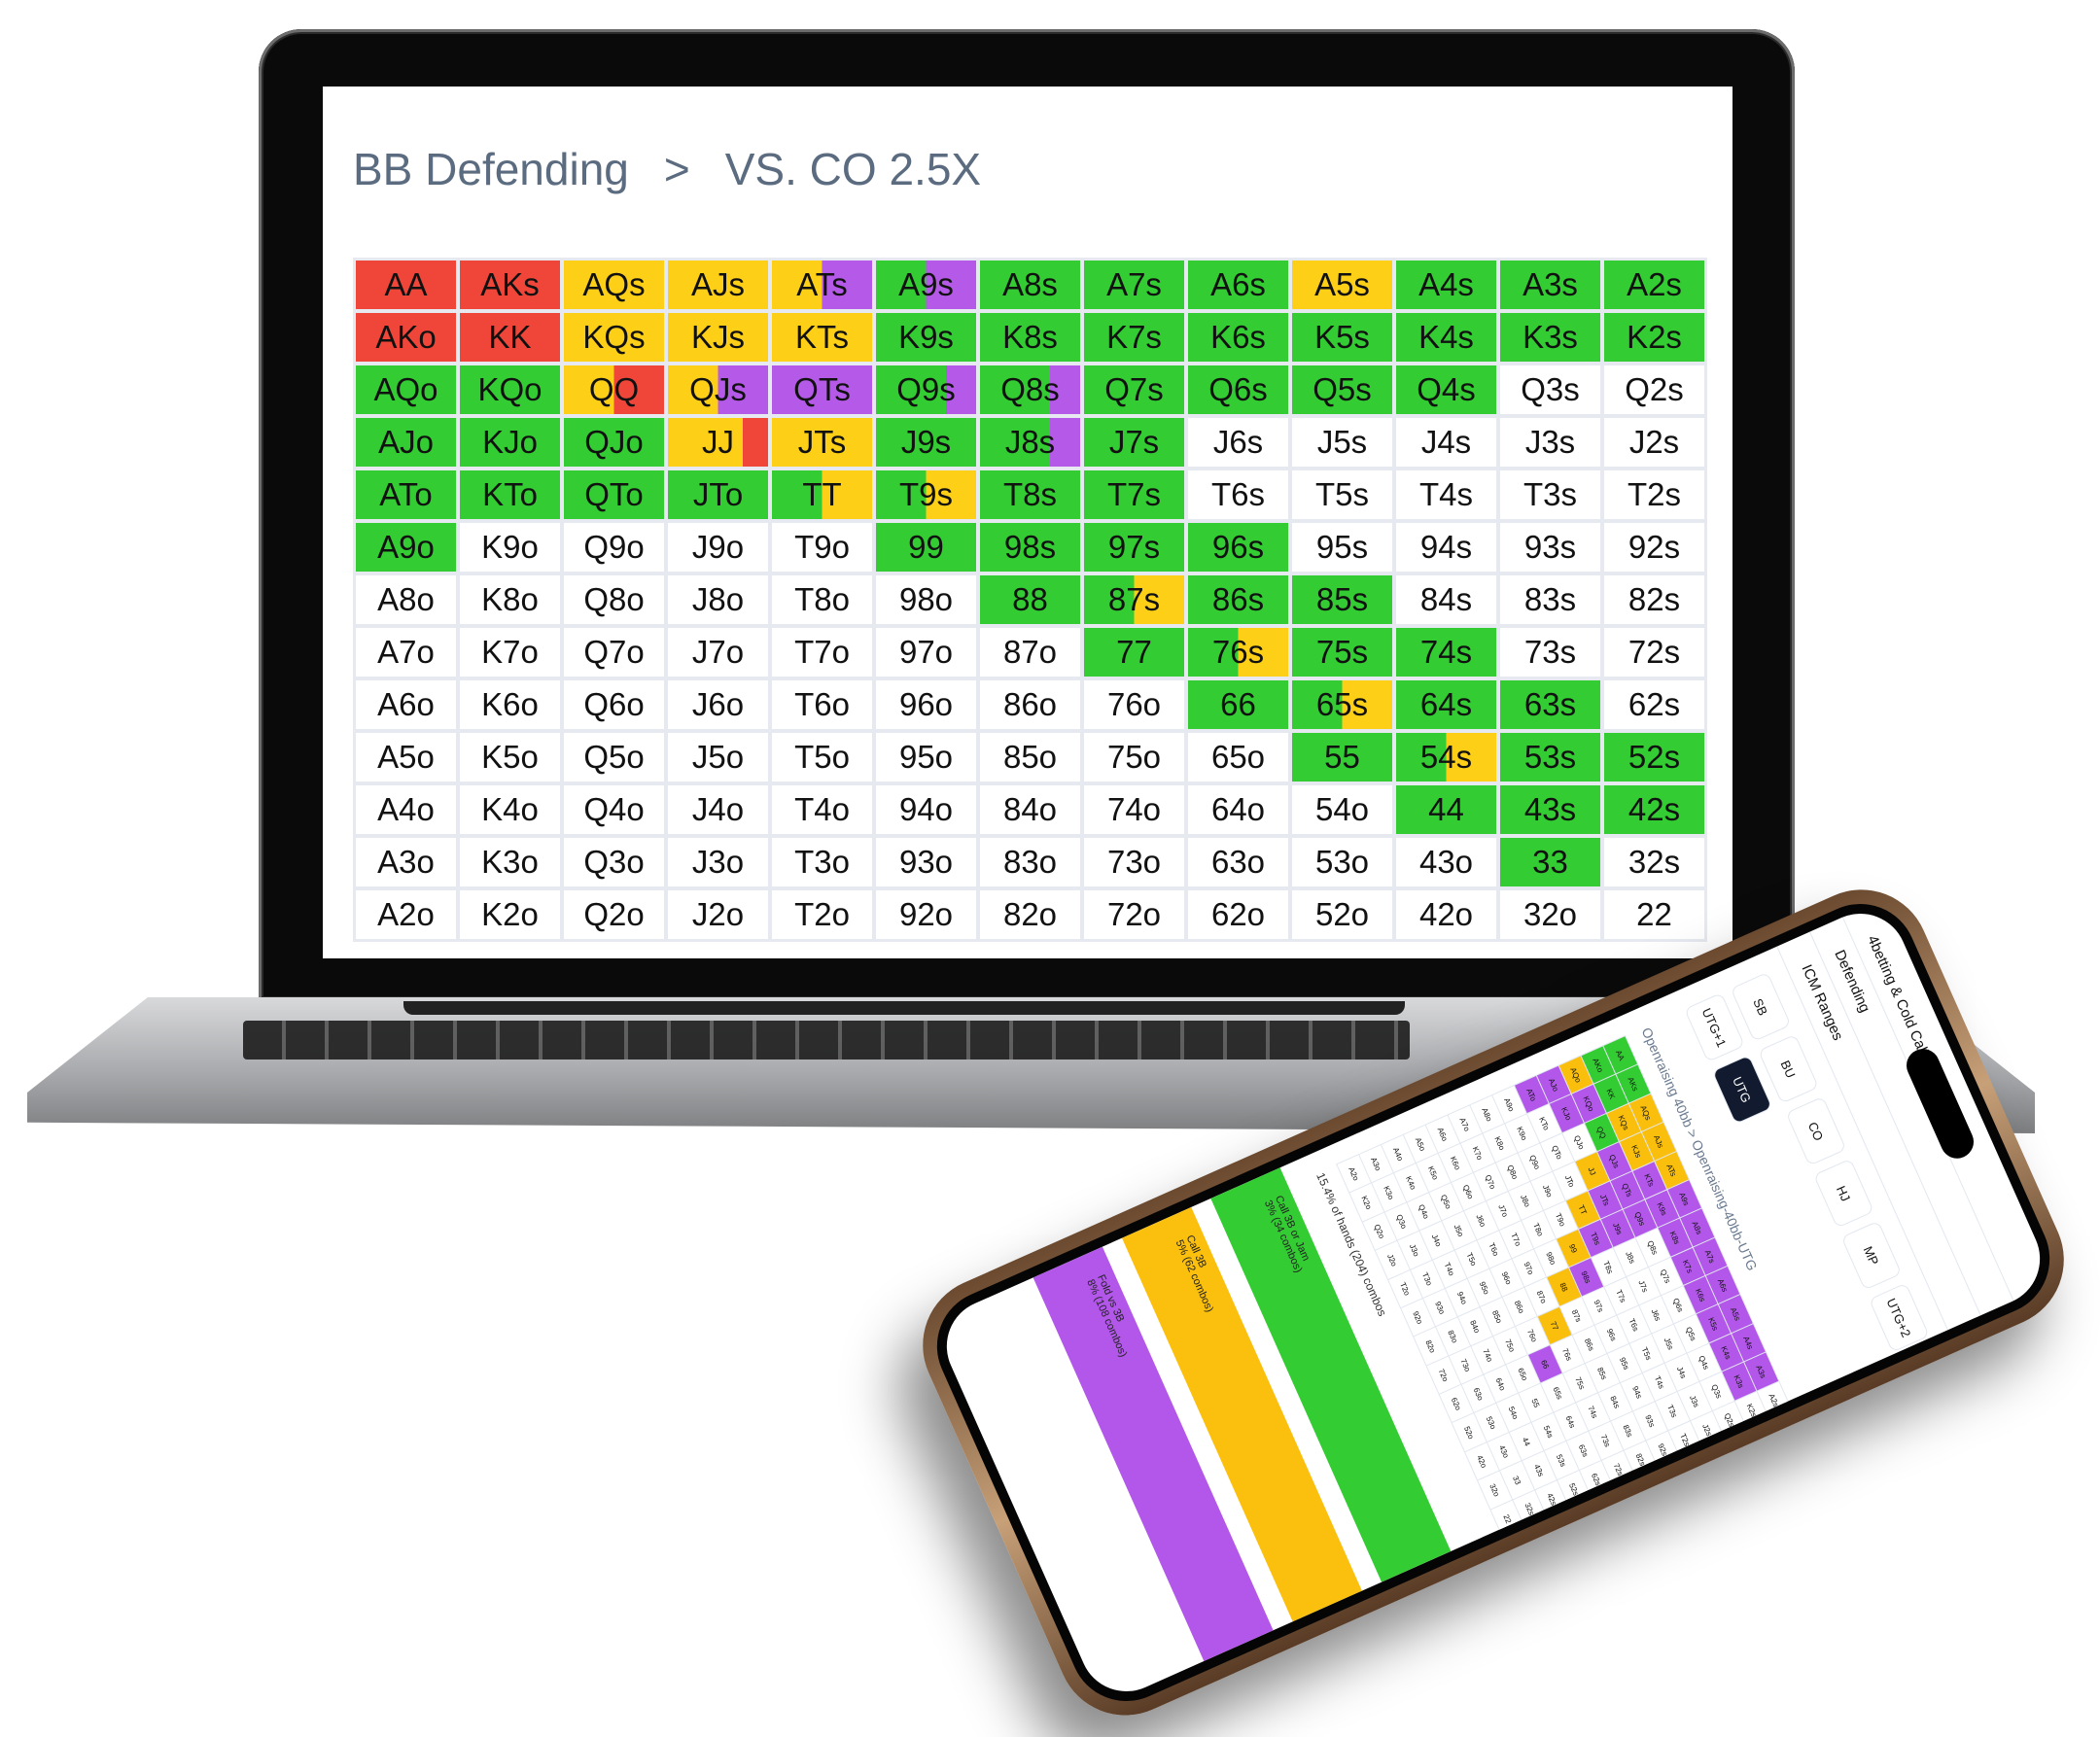 Image resolution: width=2100 pixels, height=1737 pixels. I want to click on hand-cell-Q2s: Q2s, so click(1654, 389).